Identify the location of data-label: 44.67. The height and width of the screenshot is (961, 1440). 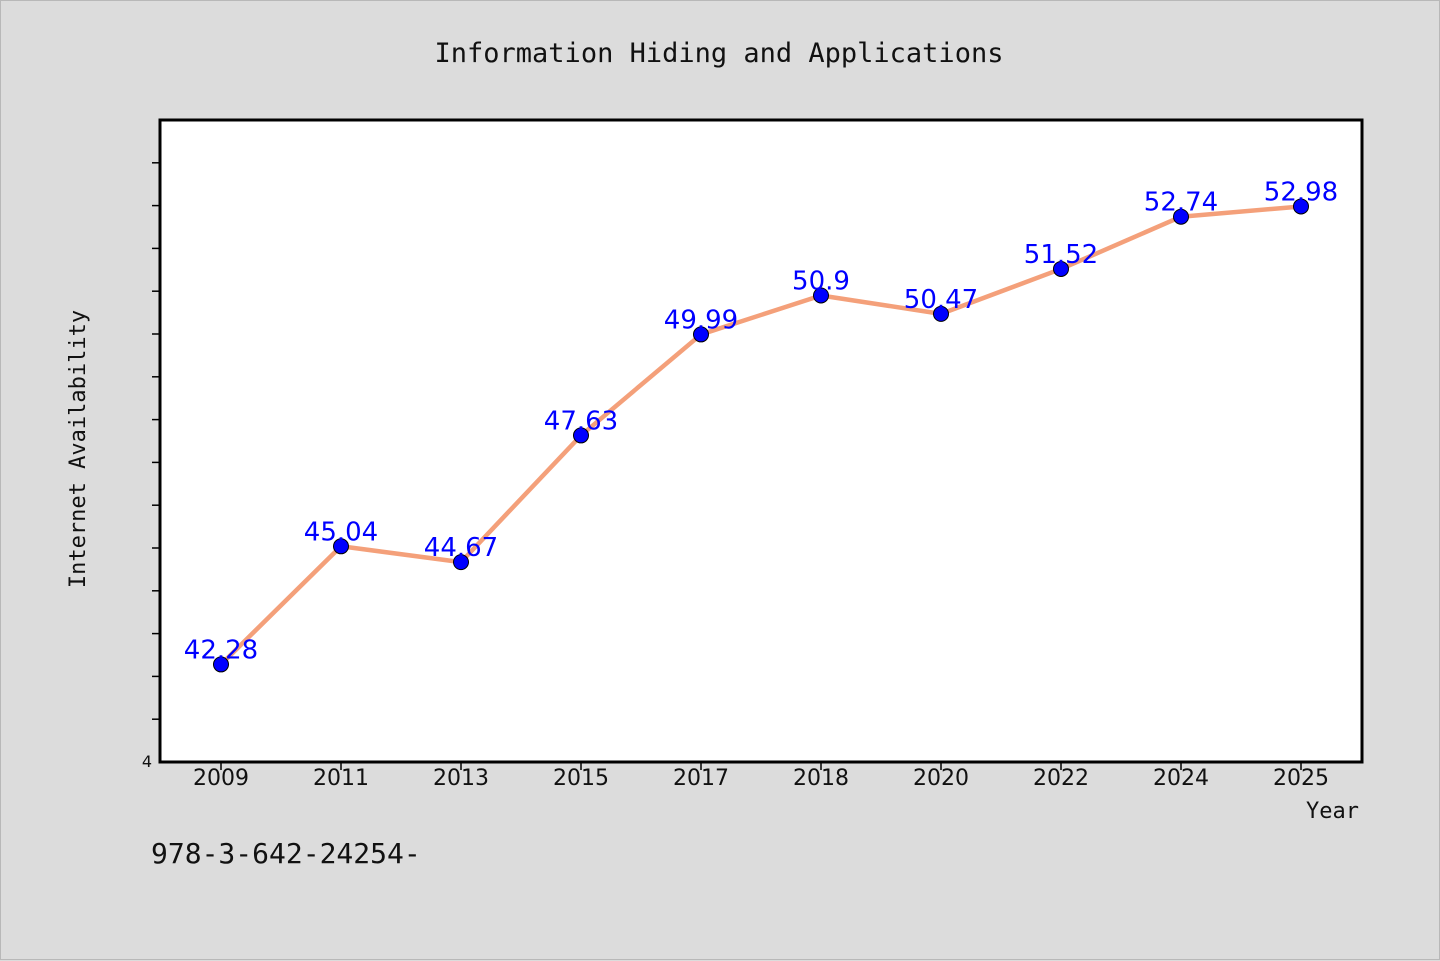
(461, 548).